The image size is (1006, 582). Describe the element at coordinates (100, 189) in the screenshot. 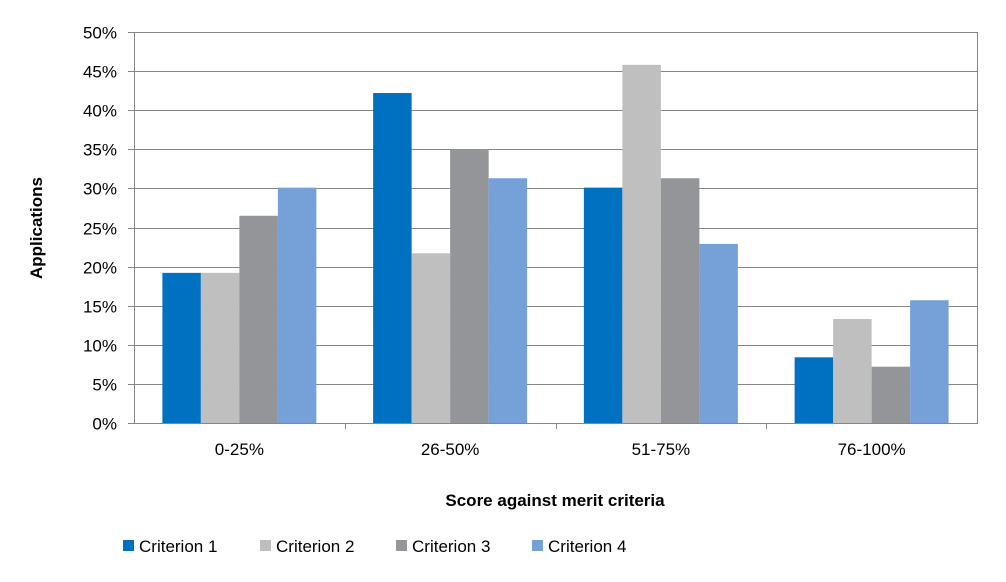

I see `y-tick-label: 30%` at that location.